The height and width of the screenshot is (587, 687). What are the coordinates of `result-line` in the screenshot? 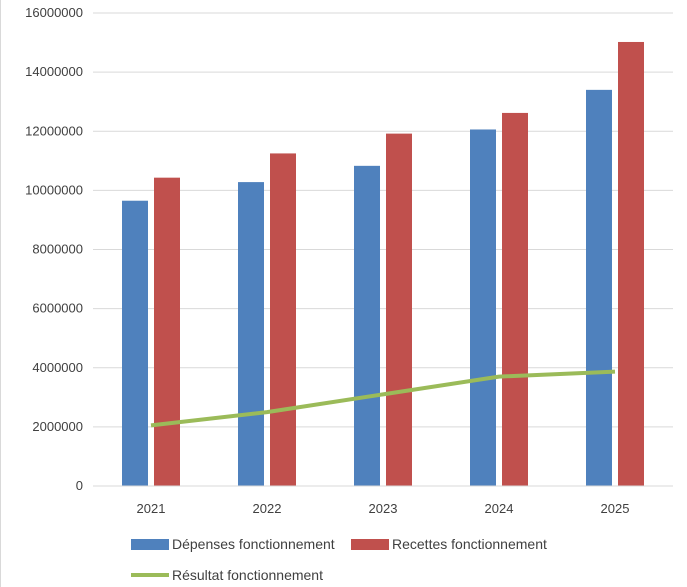 It's located at (383, 398).